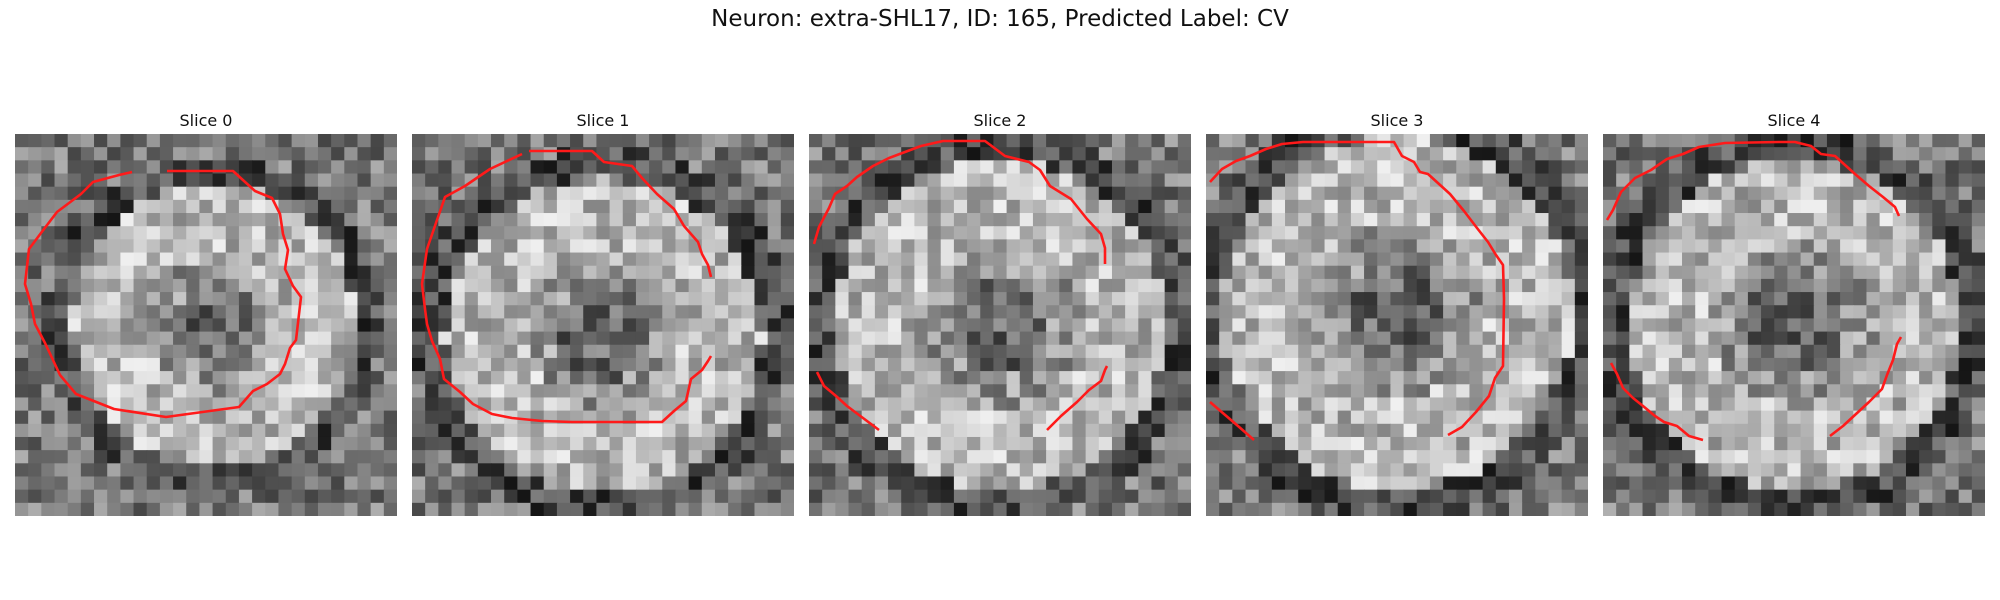 This screenshot has height=600, width=2000. What do you see at coordinates (1232, 421) in the screenshot?
I see `contour-line` at bounding box center [1232, 421].